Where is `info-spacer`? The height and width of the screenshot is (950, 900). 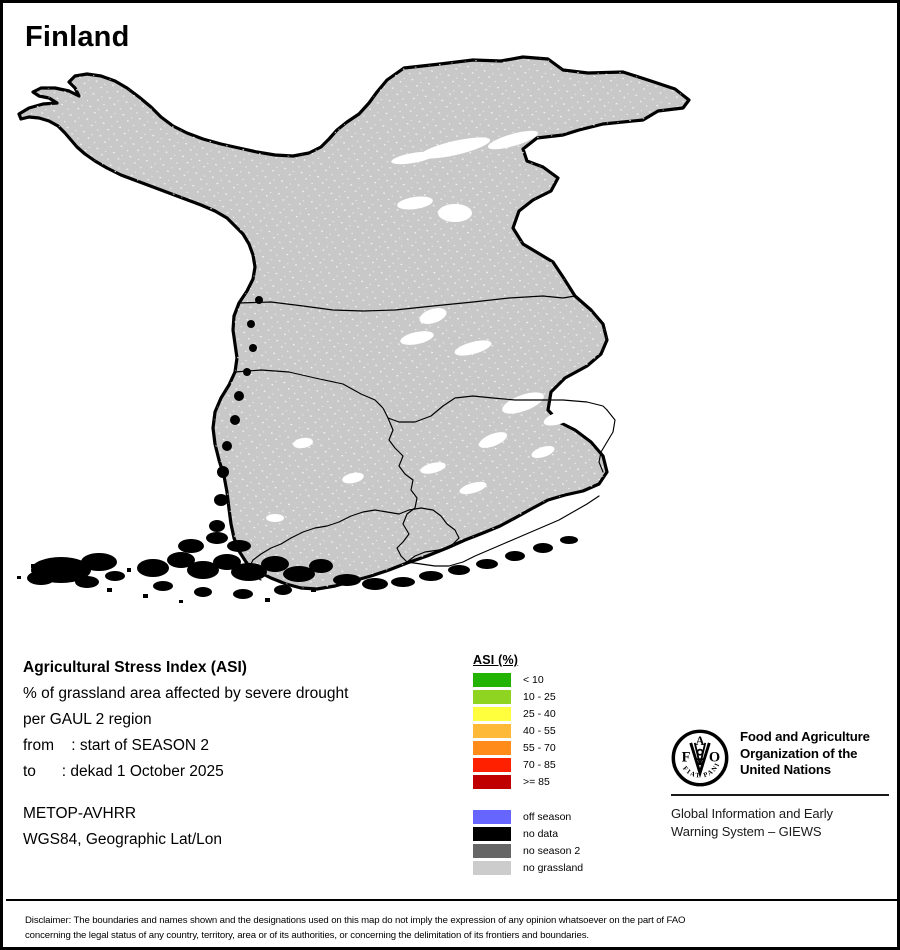
info-spacer is located at coordinates (238, 793).